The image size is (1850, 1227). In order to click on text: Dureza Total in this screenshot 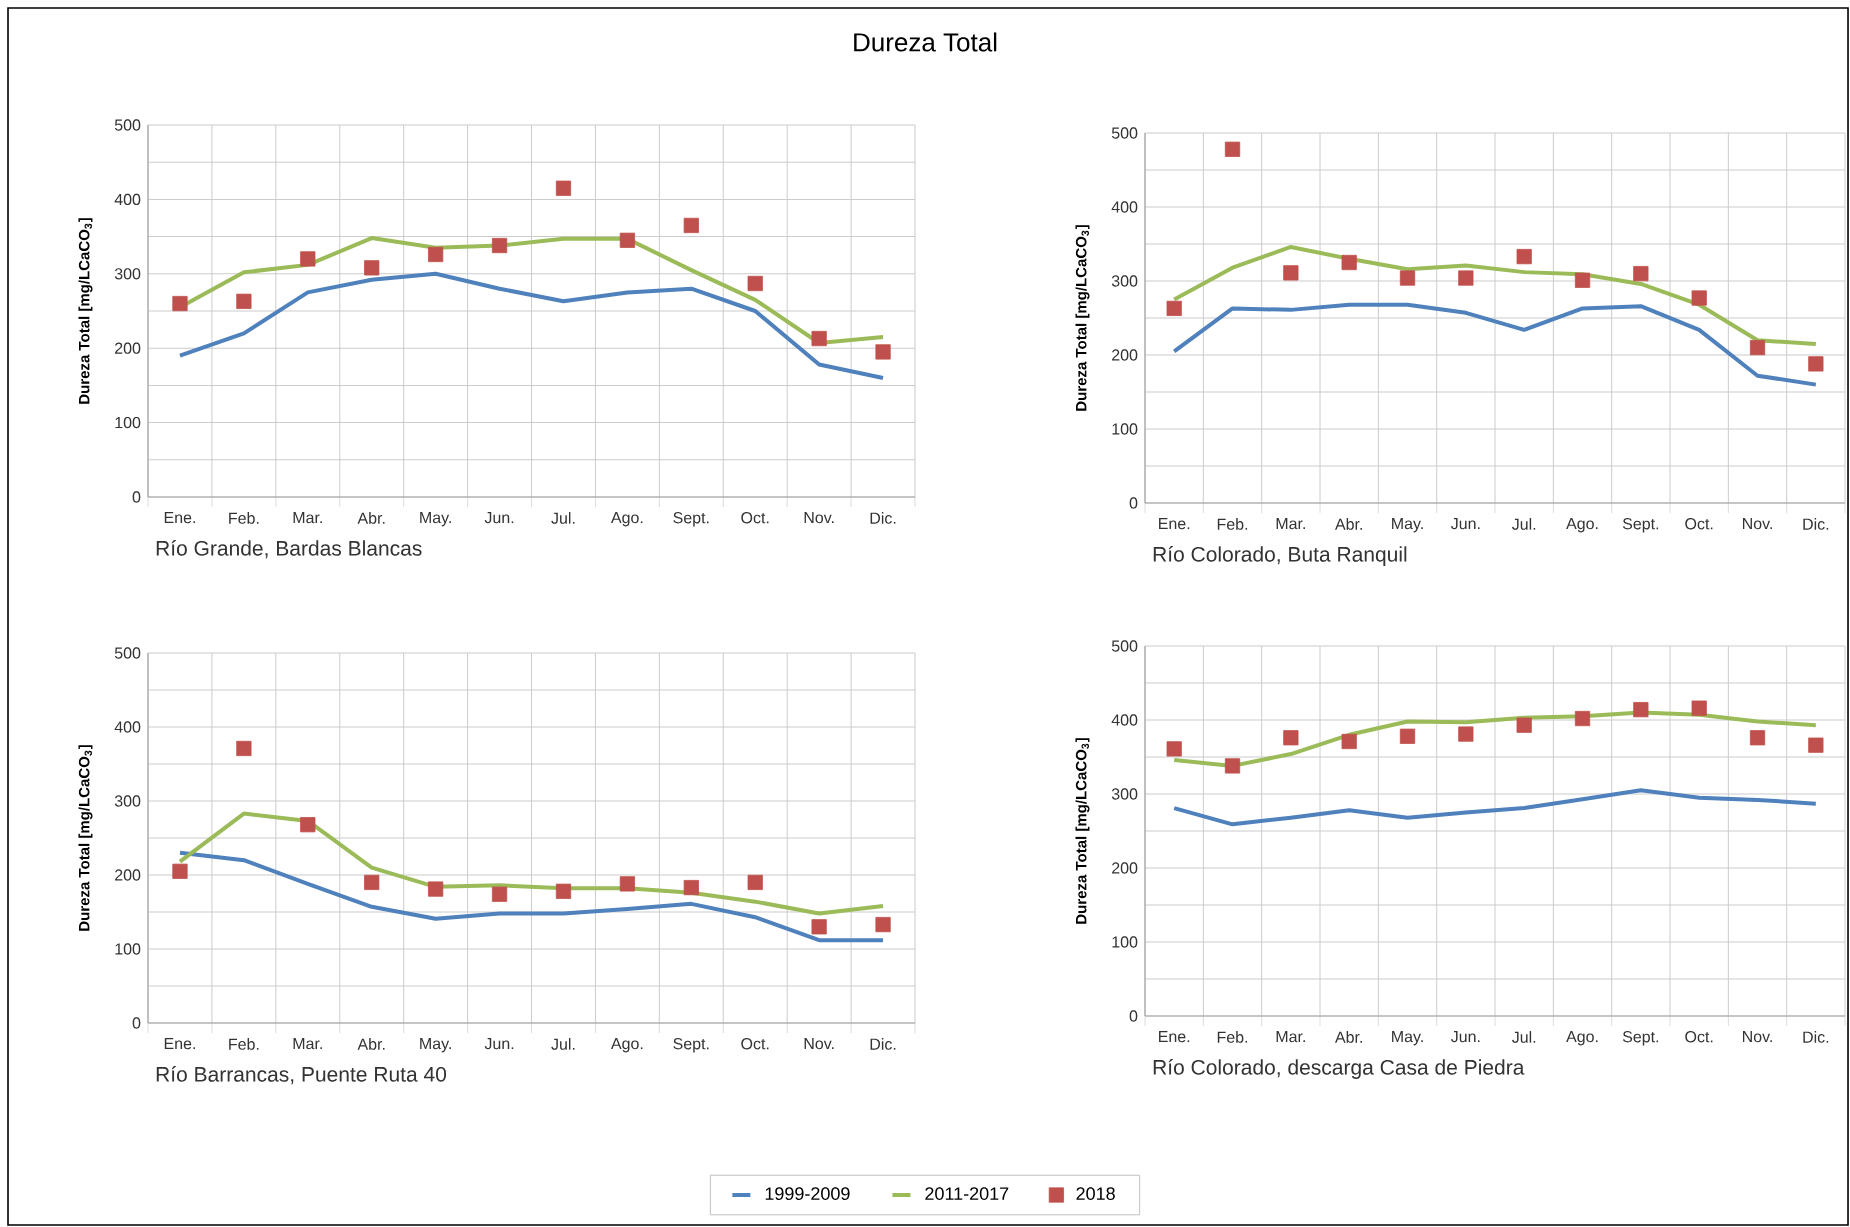, I will do `click(925, 42)`.